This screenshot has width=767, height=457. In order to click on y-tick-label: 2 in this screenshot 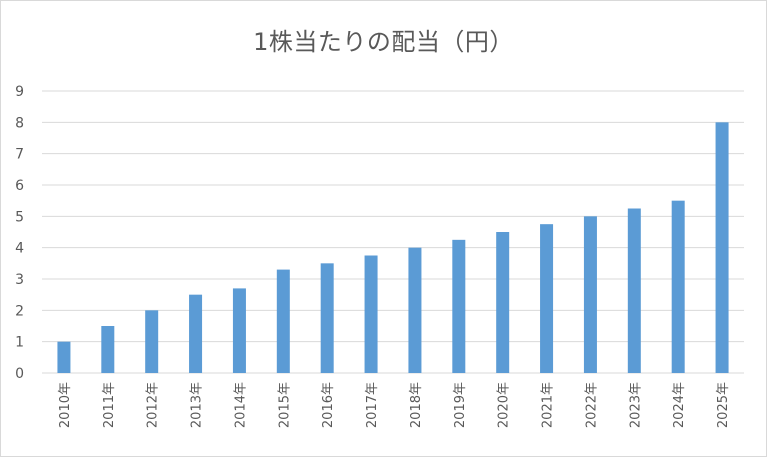, I will do `click(19, 311)`.